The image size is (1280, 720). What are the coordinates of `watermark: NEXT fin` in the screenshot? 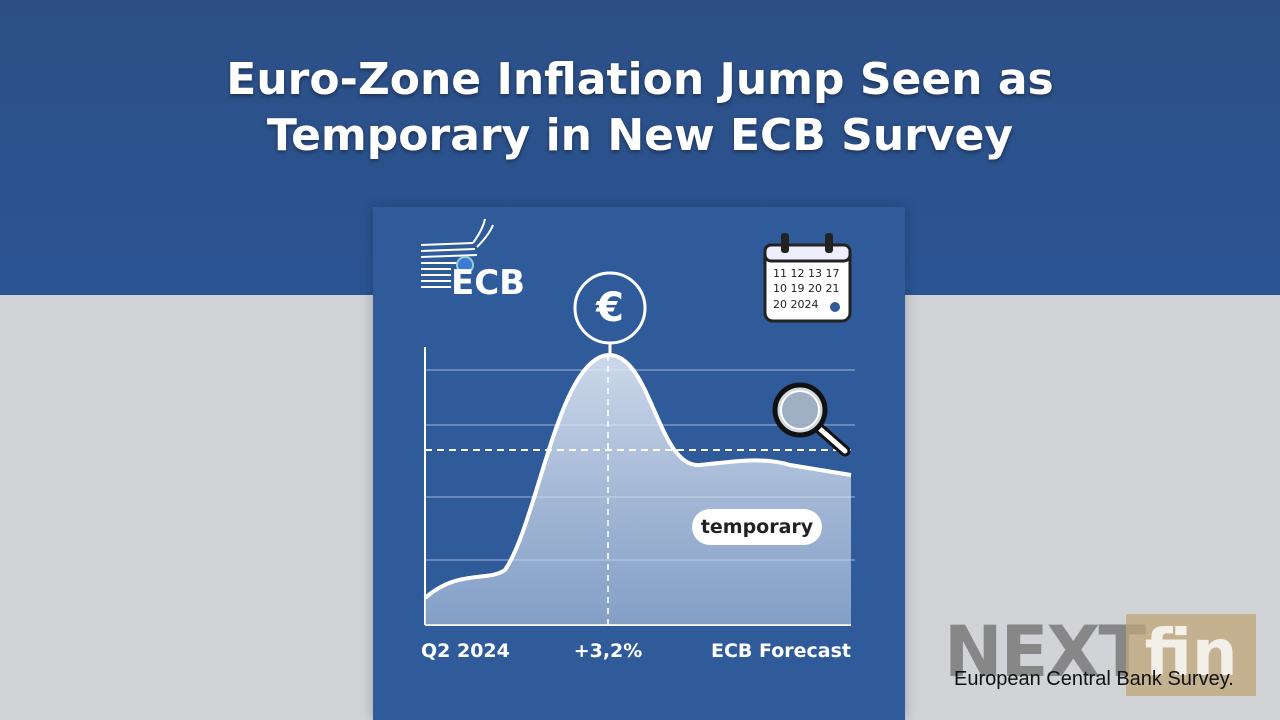 It's located at (1102, 657).